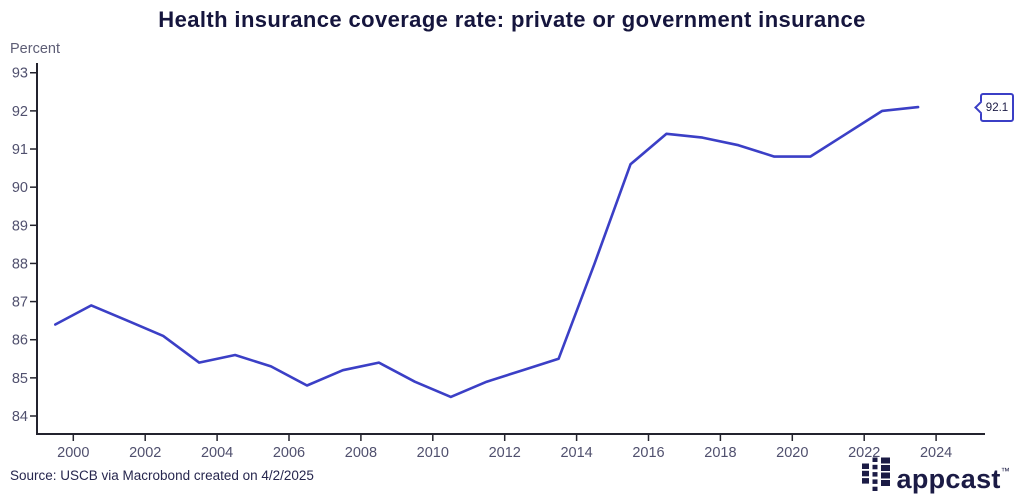 This screenshot has height=496, width=1024. What do you see at coordinates (20, 150) in the screenshot?
I see `svg-text: 91` at bounding box center [20, 150].